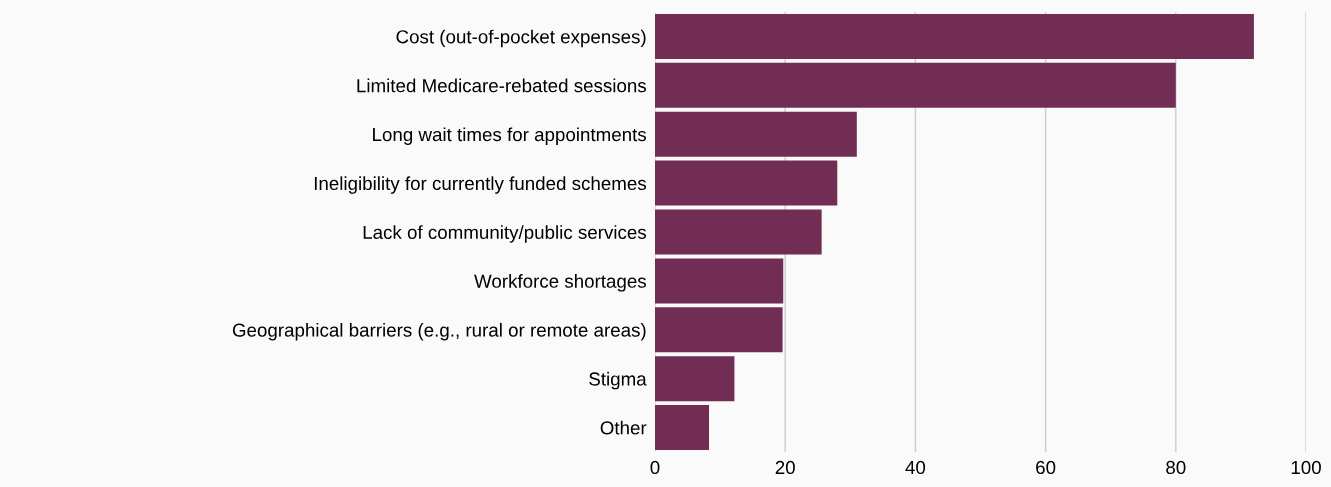 This screenshot has height=487, width=1331. What do you see at coordinates (560, 283) in the screenshot?
I see `y-tick-label: Workforce shortages` at bounding box center [560, 283].